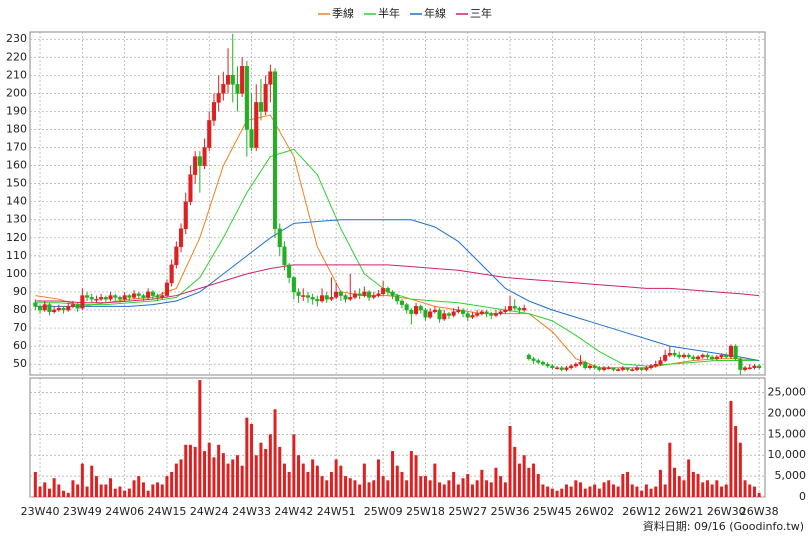 The width and height of the screenshot is (808, 540). Describe the element at coordinates (791, 475) in the screenshot. I see `y2-tick-label: 5,000` at that location.